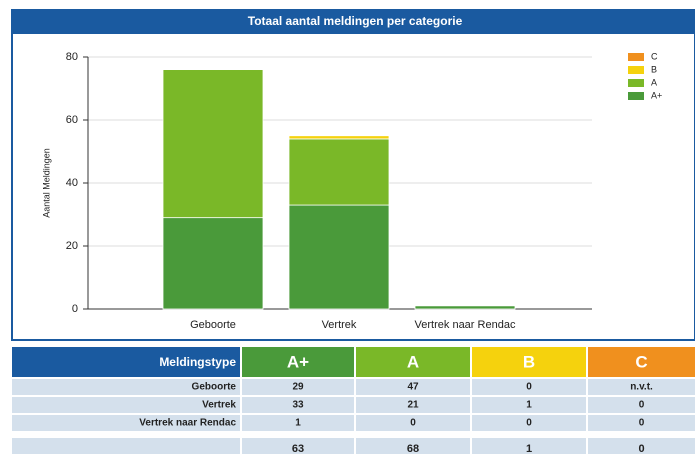 The width and height of the screenshot is (695, 454). I want to click on row-label: Geboorte, so click(214, 387).